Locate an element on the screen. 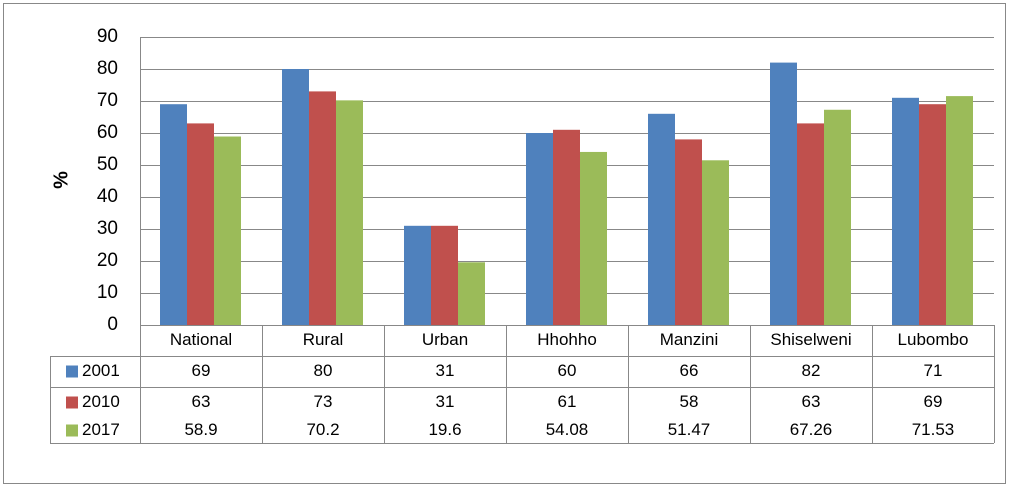  table-value: 82 is located at coordinates (811, 370).